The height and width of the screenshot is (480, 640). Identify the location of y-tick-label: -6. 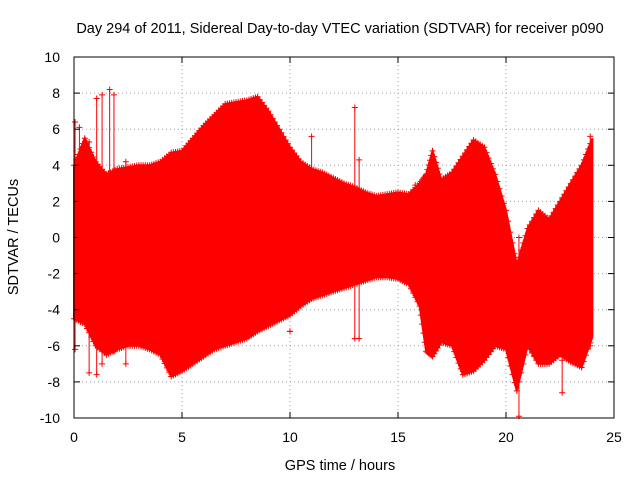
(54, 346).